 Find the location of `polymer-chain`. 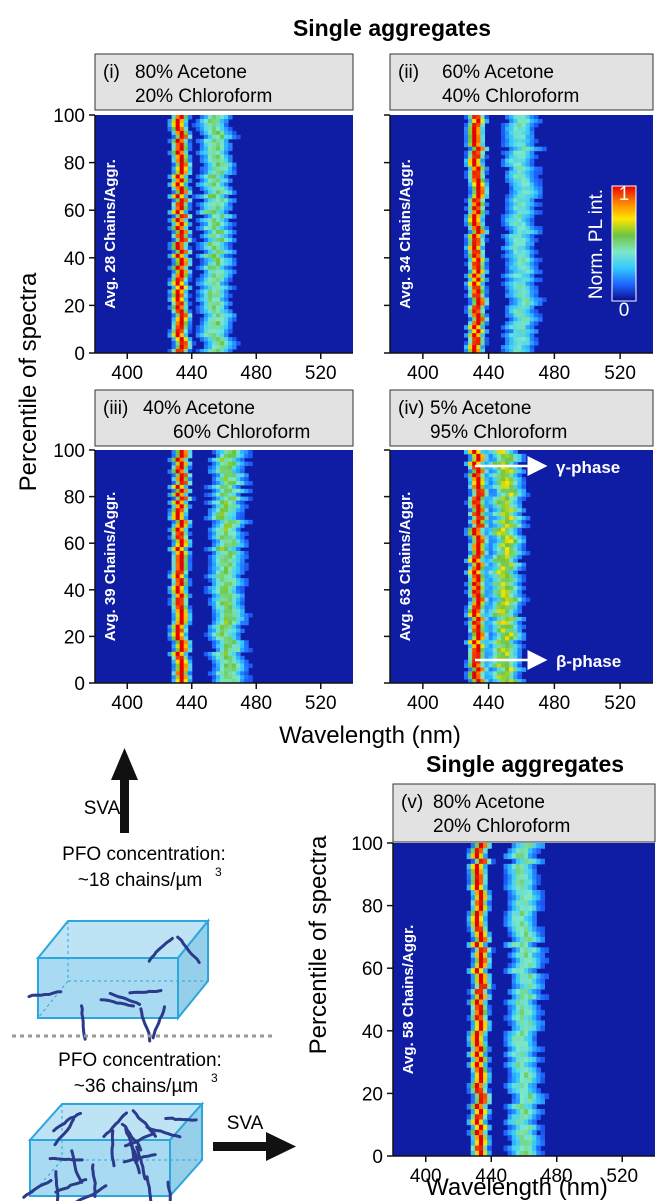

polymer-chain is located at coordinates (188, 949).